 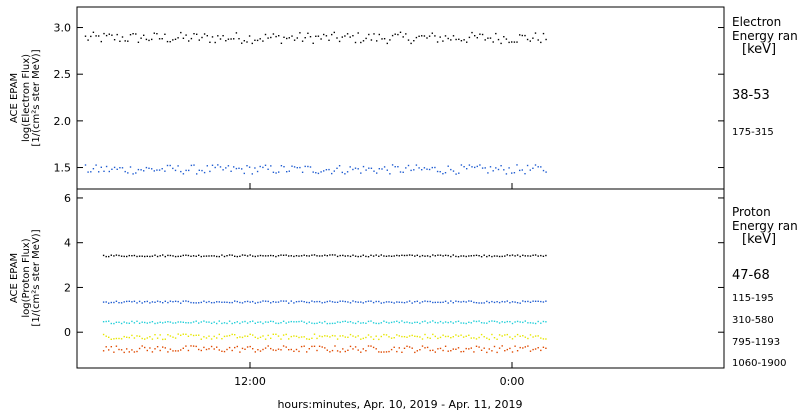 What do you see at coordinates (751, 95) in the screenshot?
I see `electron-legend-series-1: 38-53` at bounding box center [751, 95].